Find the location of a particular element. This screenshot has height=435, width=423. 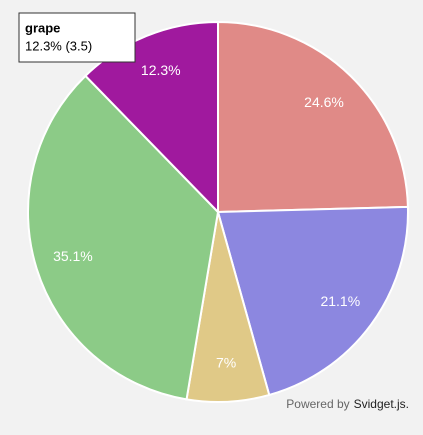

slice is located at coordinates (151, 117).